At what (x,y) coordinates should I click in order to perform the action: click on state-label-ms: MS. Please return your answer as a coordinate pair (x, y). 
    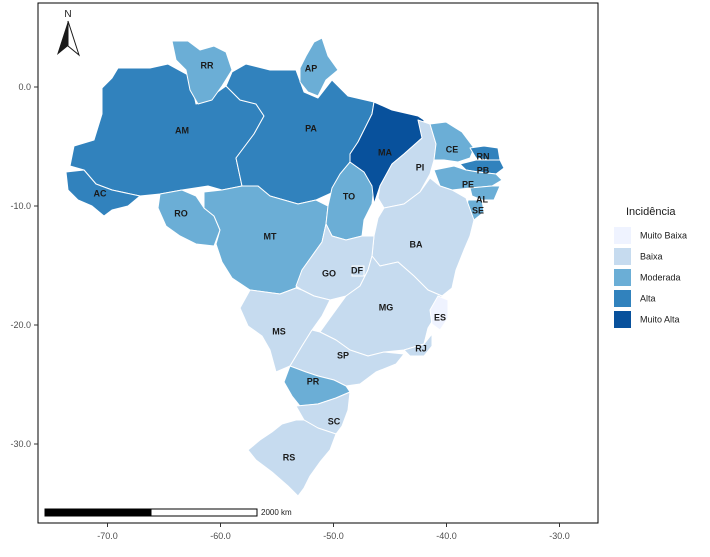
    Looking at the image, I should click on (279, 331).